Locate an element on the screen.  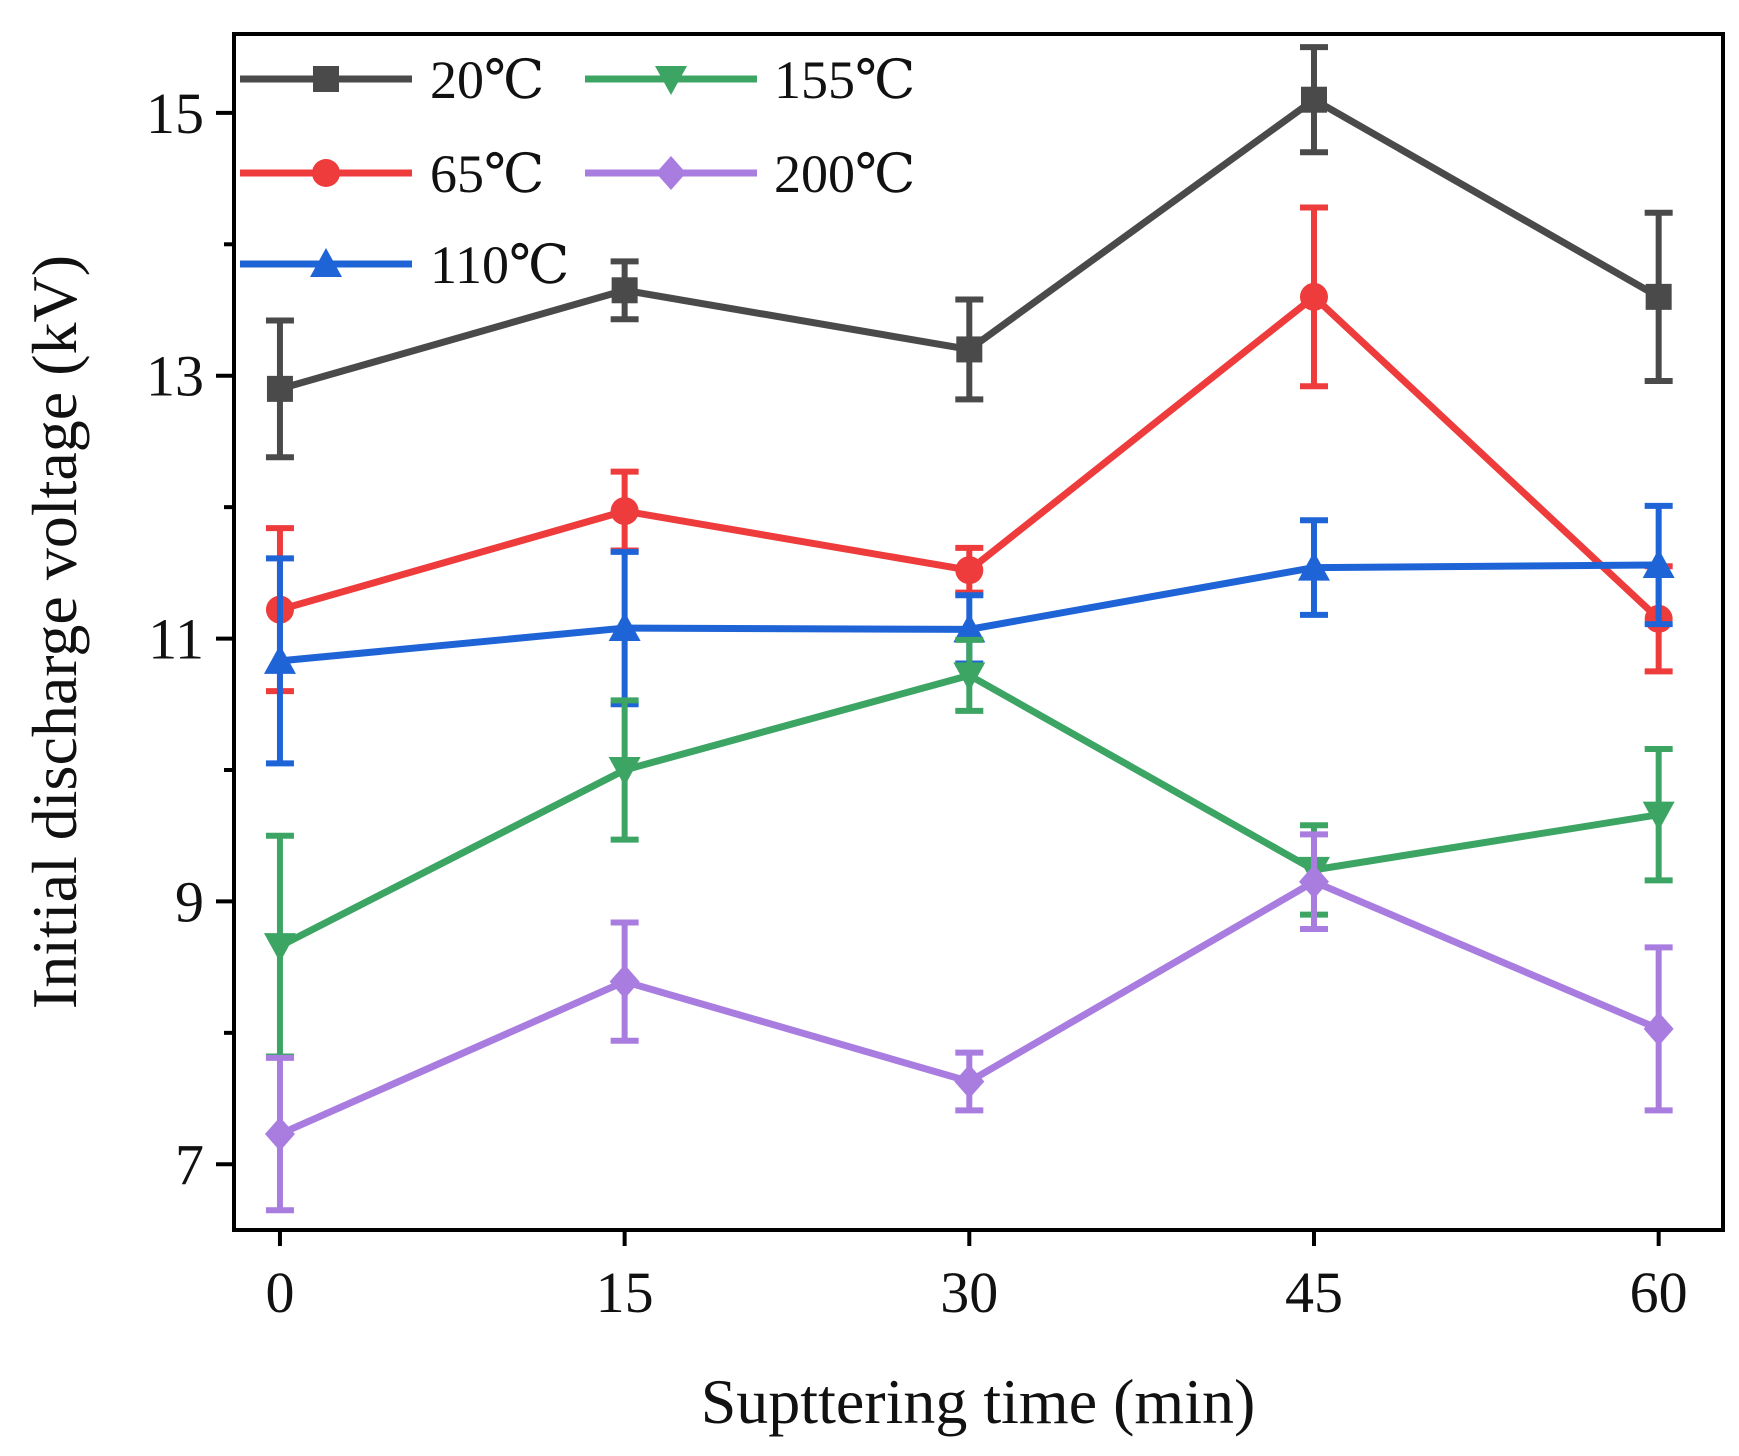
y-tick-label-11: 11 is located at coordinates (176, 639).